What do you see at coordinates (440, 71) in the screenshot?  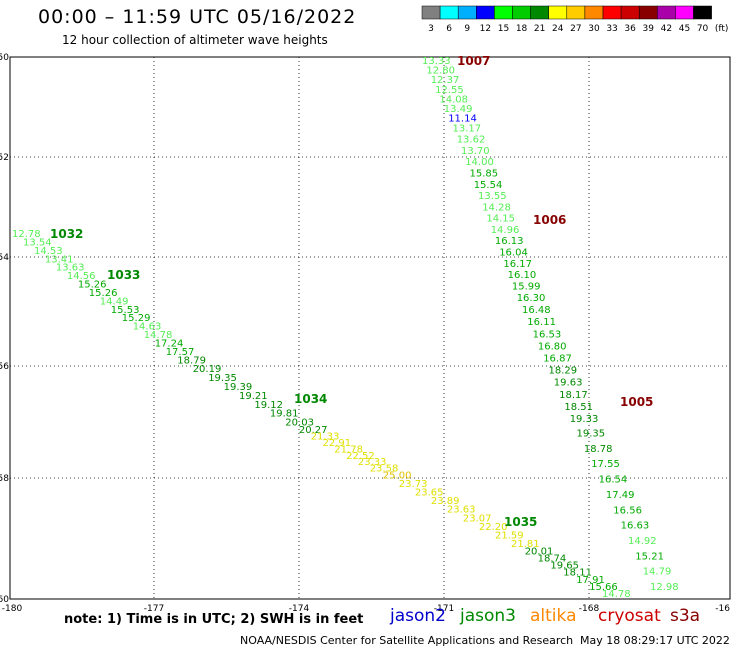 I see `wave-height-label: 12.80` at bounding box center [440, 71].